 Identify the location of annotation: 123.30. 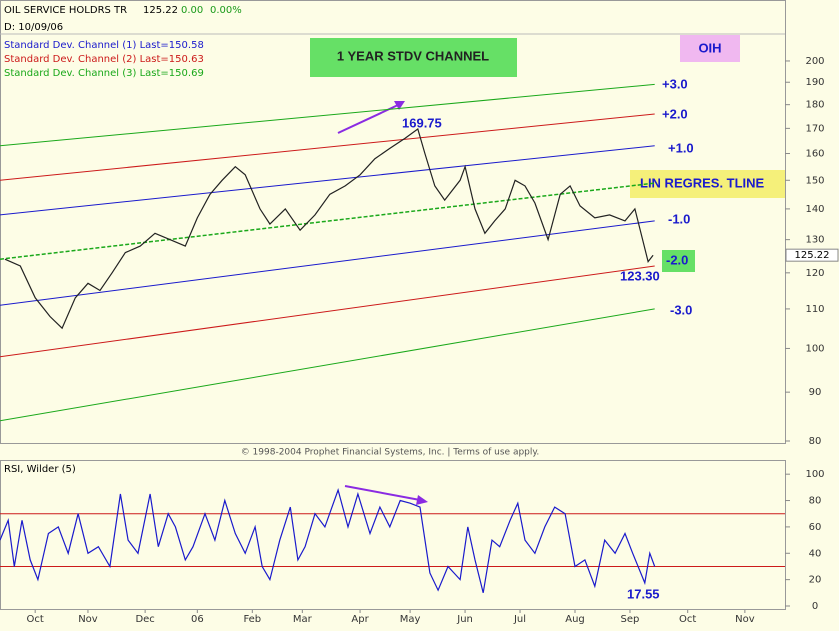
(640, 275).